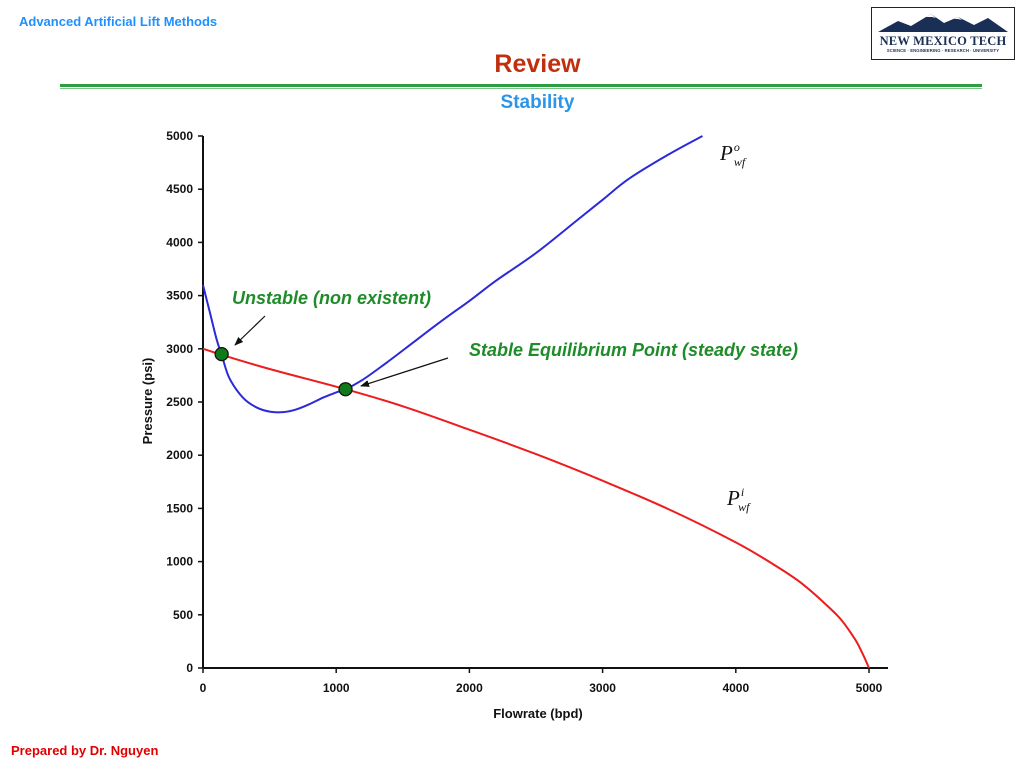 Image resolution: width=1024 pixels, height=768 pixels. I want to click on stable-annotation: Stable Equilibrium Point (steady state), so click(633, 350).